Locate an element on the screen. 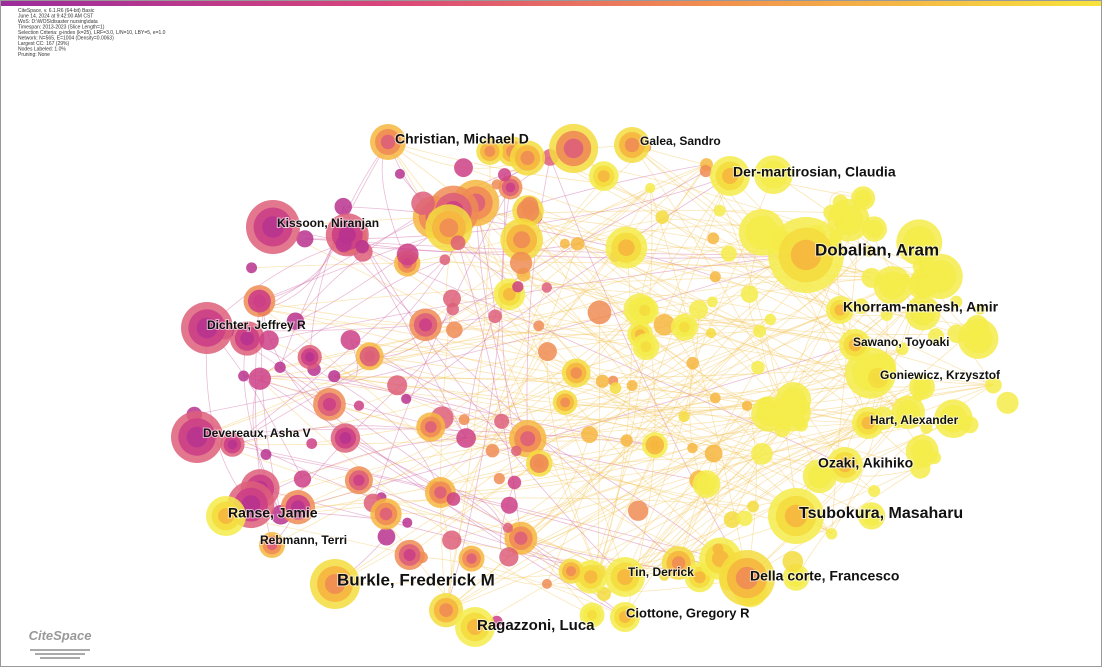 The image size is (1102, 667). info-line: Pruning: None is located at coordinates (34, 55).